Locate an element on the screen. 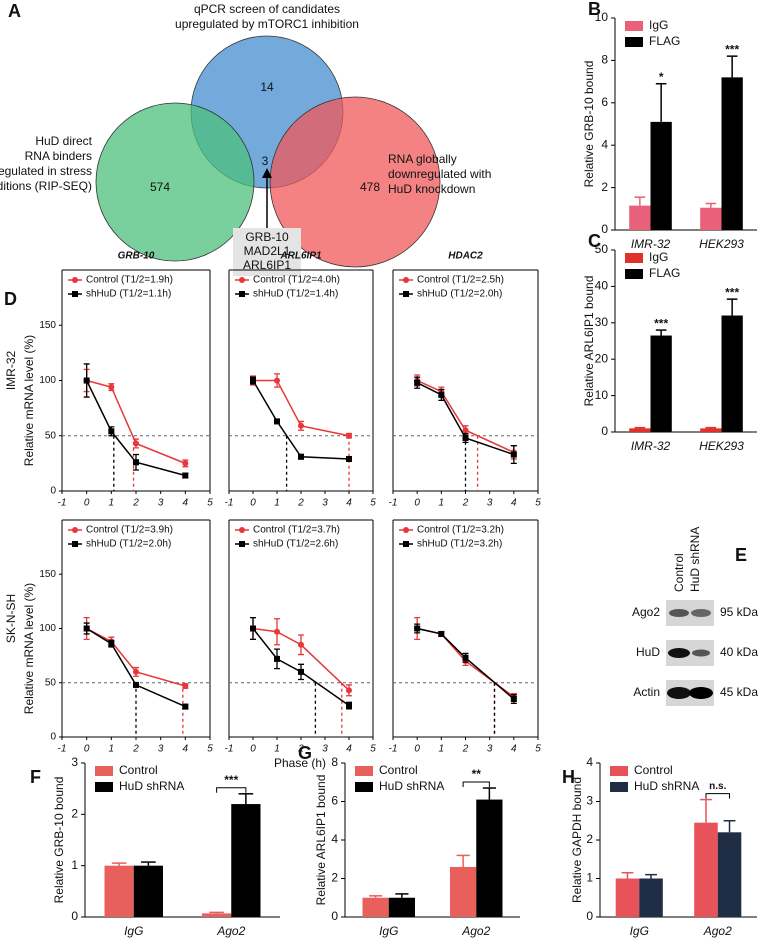 The image size is (777, 940). y-tick-label: 50 is located at coordinates (51, 435).